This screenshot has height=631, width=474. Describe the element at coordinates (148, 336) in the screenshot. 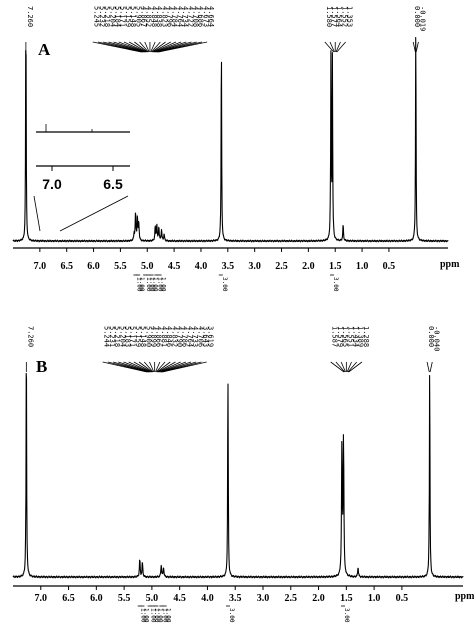

I see `peak-label: 5.900` at that location.